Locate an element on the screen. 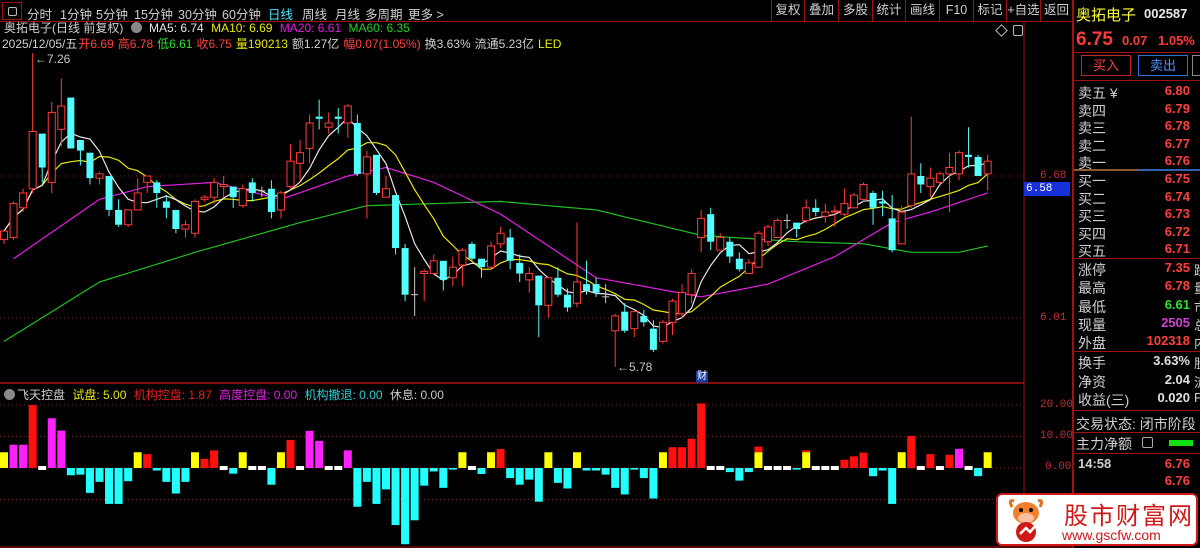  tab-period: 更多 > is located at coordinates (426, 15).